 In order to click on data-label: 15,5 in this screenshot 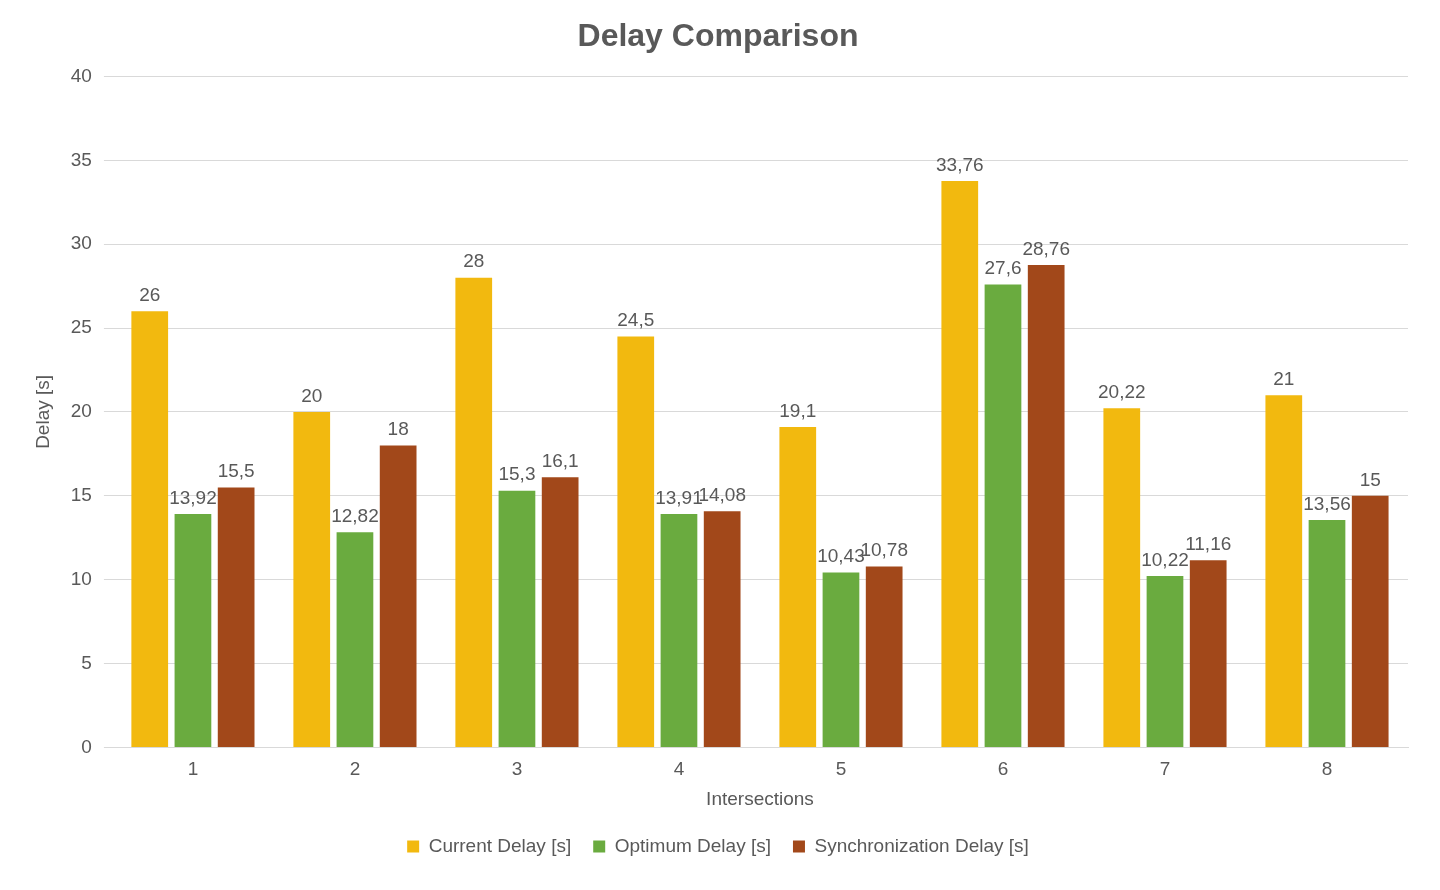, I will do `click(236, 471)`.